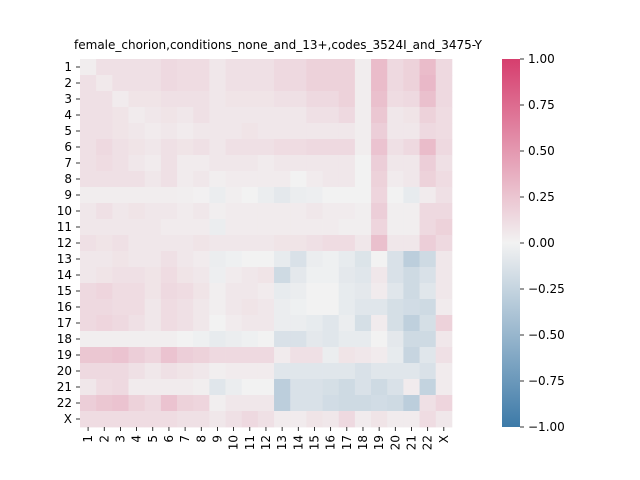 This screenshot has width=640, height=480. I want to click on x-tick-label: 13, so click(282, 442).